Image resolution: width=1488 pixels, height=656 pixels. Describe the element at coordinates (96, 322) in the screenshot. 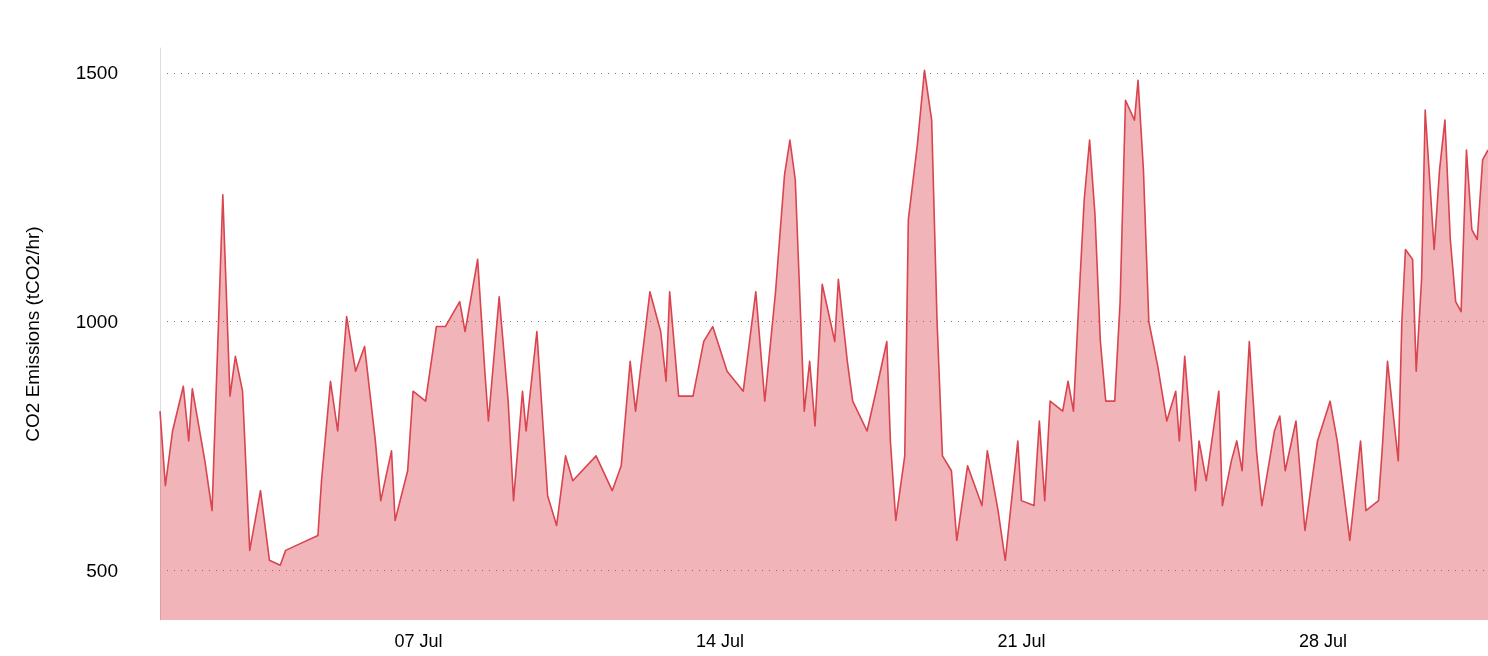

I see `y-tick-label: 1000` at that location.